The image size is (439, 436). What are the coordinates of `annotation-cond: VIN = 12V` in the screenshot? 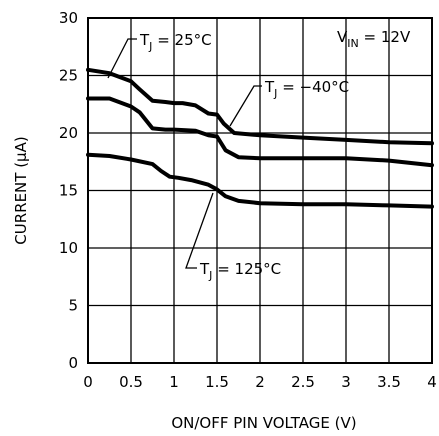 It's located at (374, 39).